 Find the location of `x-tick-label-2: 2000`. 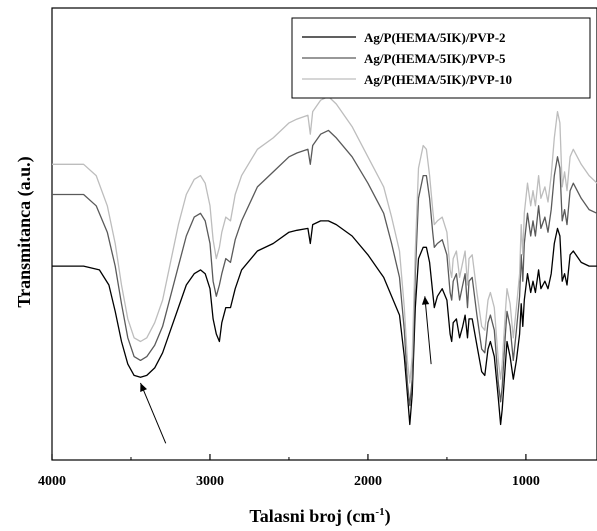

x-tick-label-2: 2000 is located at coordinates (368, 481).